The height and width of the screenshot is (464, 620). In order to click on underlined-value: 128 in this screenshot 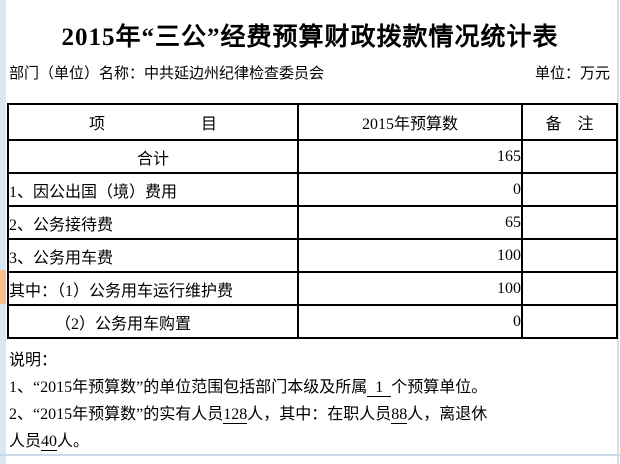, I will do `click(235, 415)`.